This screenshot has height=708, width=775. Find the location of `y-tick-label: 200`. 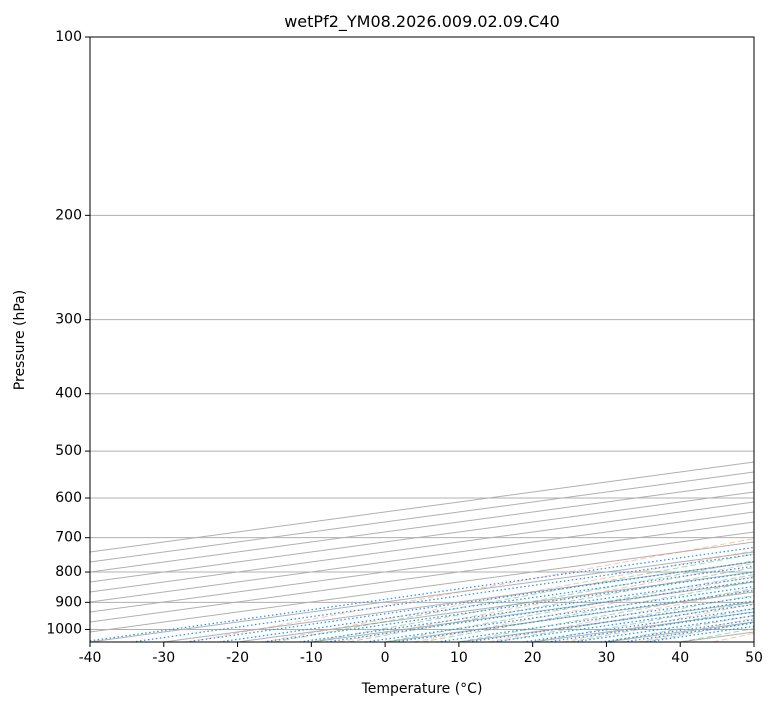

y-tick-label: 200 is located at coordinates (68, 215).